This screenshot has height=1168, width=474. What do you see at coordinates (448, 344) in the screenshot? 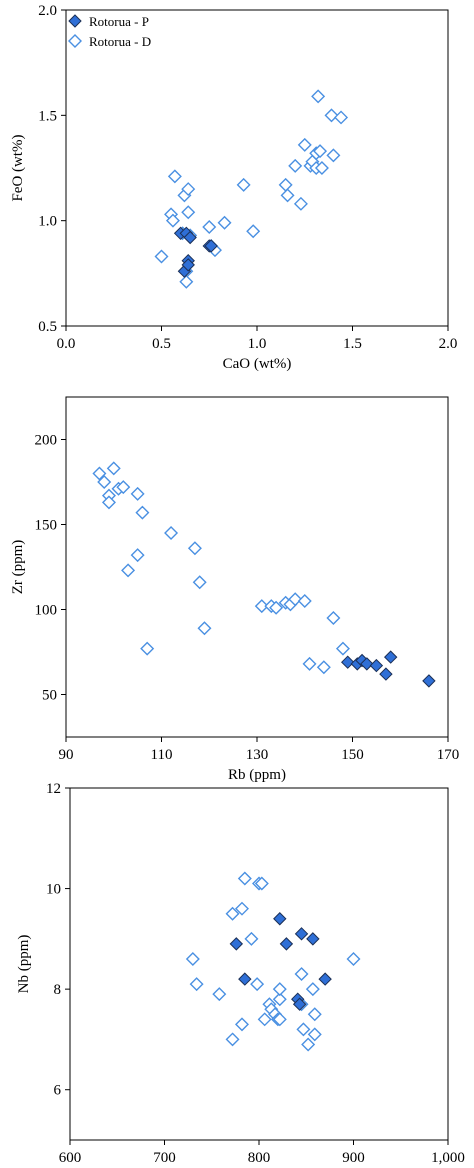
I see `x-tick-label: 2.0` at bounding box center [448, 344].